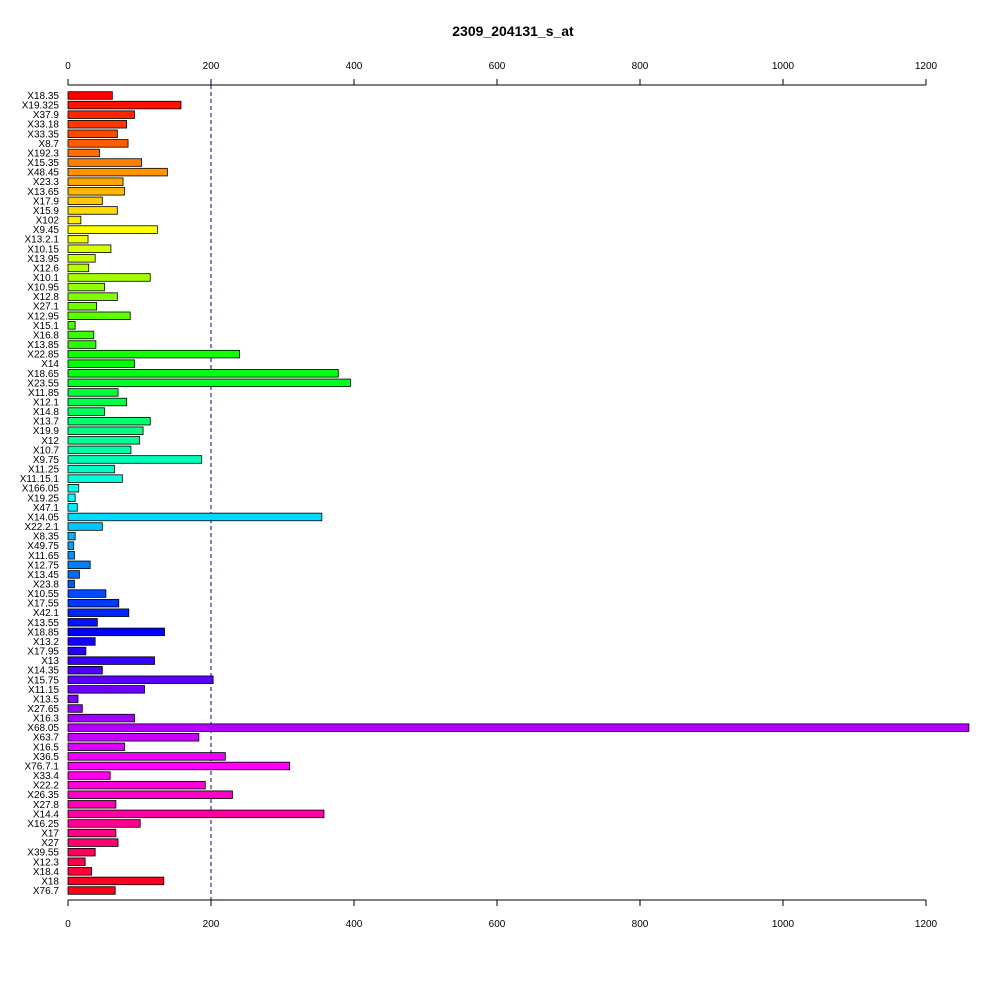 The image size is (1000, 1000). Describe the element at coordinates (46, 412) in the screenshot. I see `category-label: X14.8` at that location.